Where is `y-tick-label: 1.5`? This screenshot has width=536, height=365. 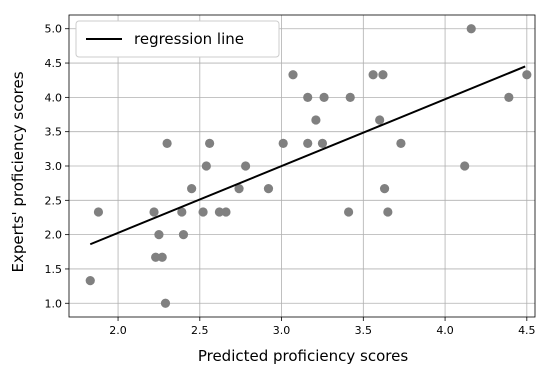
y-tick-label: 1.5 is located at coordinates (54, 269).